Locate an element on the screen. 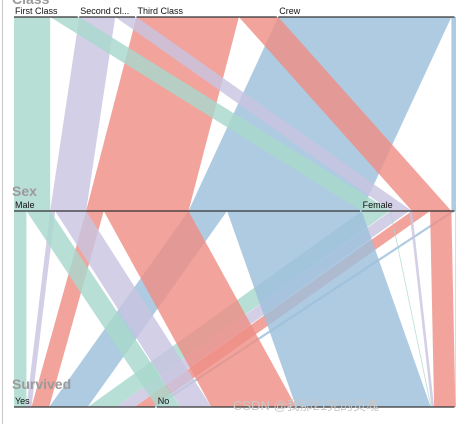 The height and width of the screenshot is (424, 466). ribbon-second-cl-male is located at coordinates (83, 114).